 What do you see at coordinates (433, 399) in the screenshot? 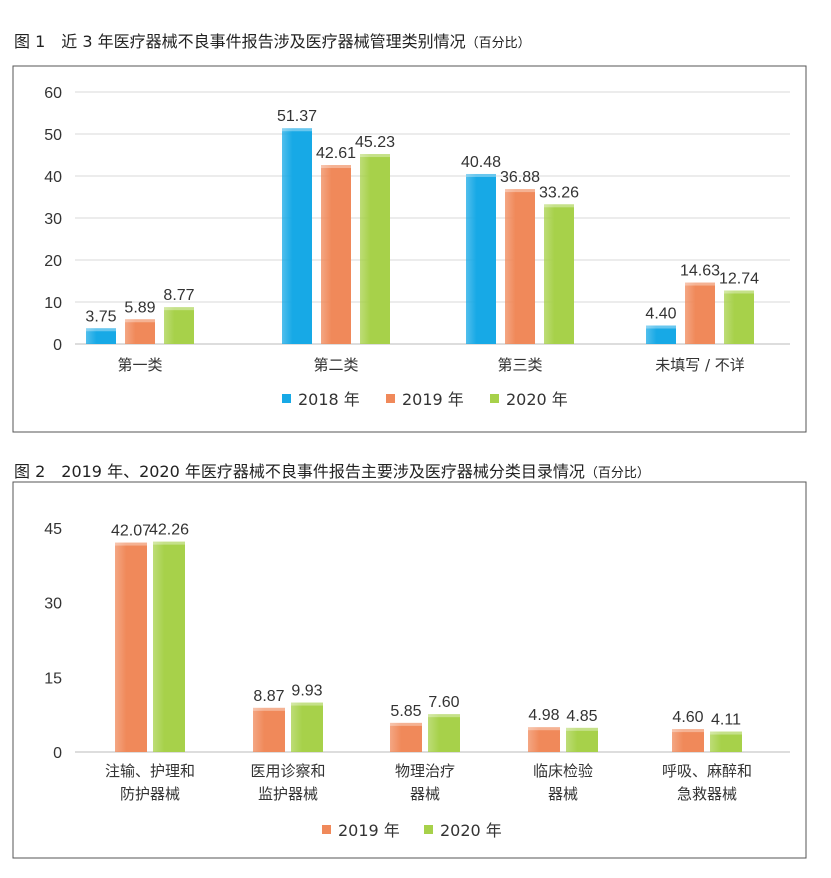
I see `chart1-legend-label: 2019 年` at bounding box center [433, 399].